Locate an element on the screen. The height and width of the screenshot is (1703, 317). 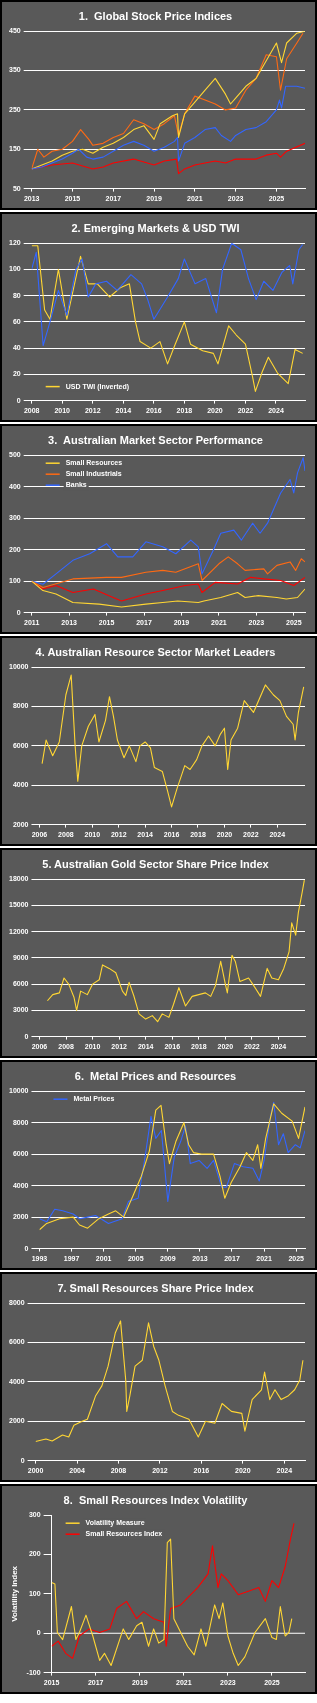
chart-title: 5. Australian Gold Sector Share Price Index is located at coordinates (156, 863).